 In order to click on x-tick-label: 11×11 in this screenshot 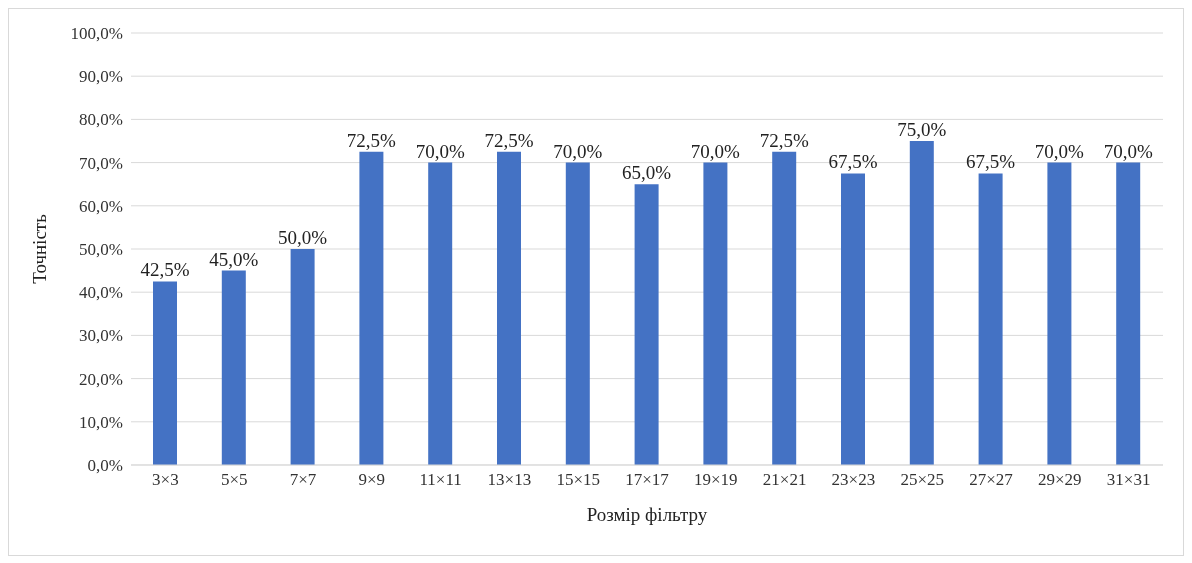, I will do `click(440, 480)`.